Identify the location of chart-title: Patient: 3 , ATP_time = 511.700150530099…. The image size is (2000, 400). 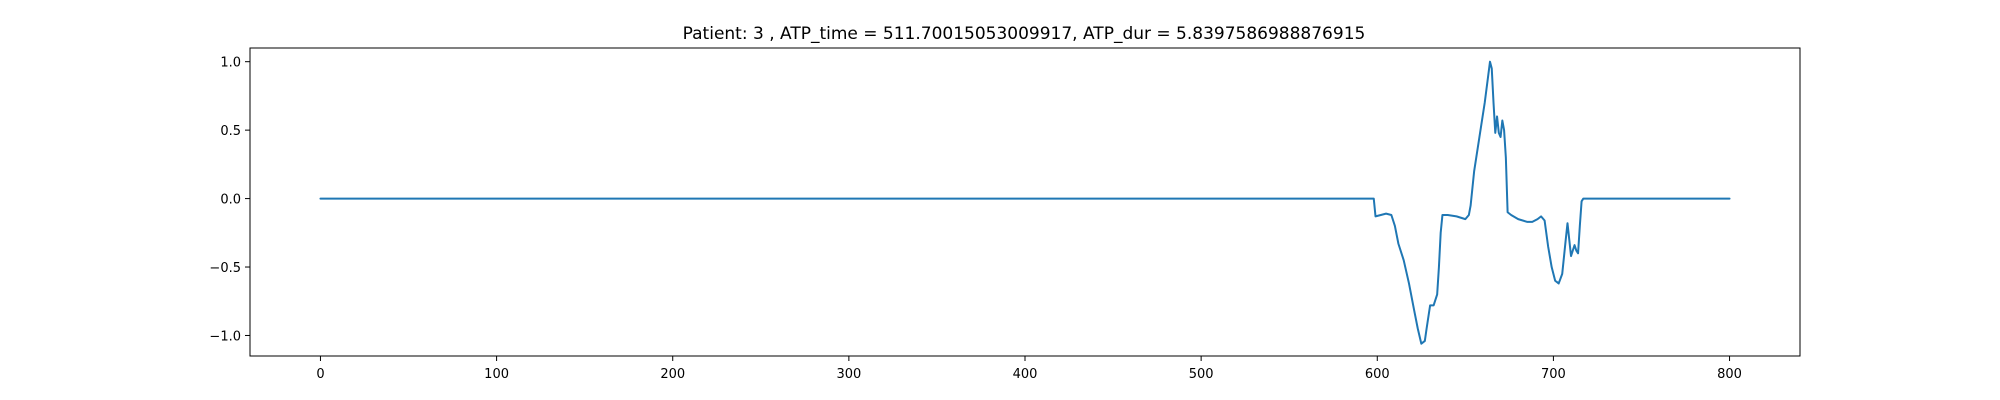
(1024, 34).